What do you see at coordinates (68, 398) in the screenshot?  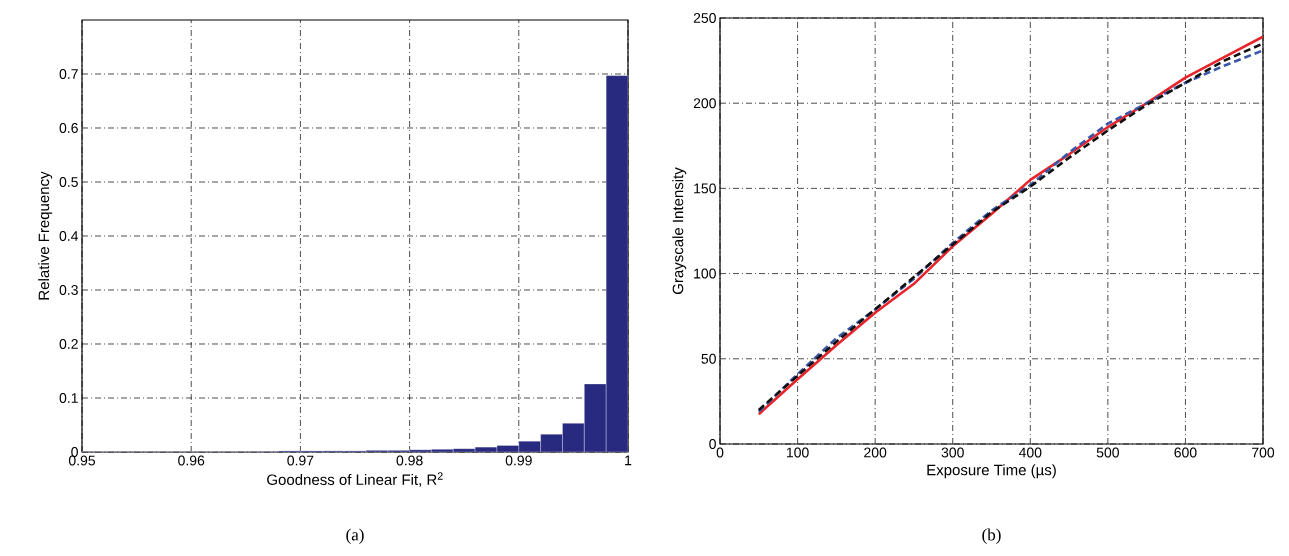 I see `y-tick-label: 0.1` at bounding box center [68, 398].